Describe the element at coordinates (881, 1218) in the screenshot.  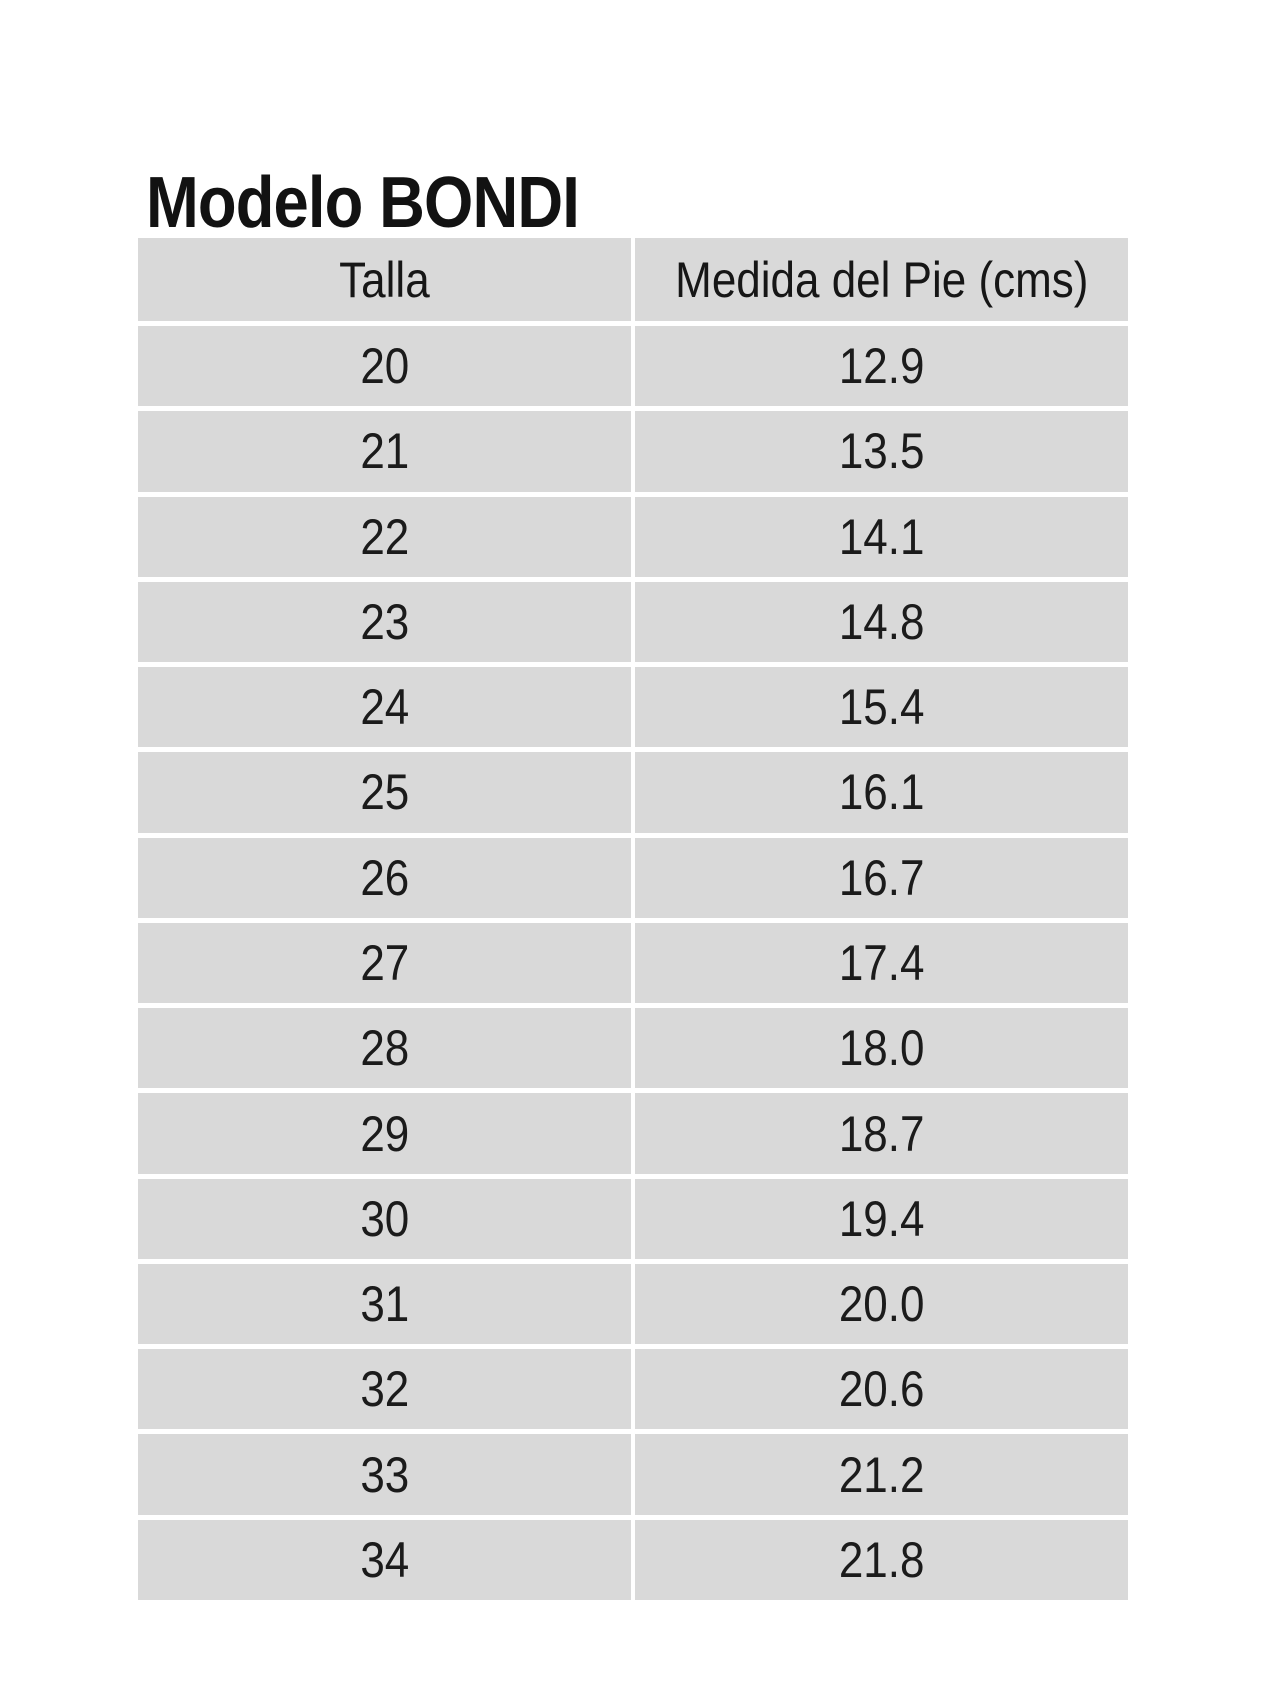
I see `measure-cell: 19.4` at that location.